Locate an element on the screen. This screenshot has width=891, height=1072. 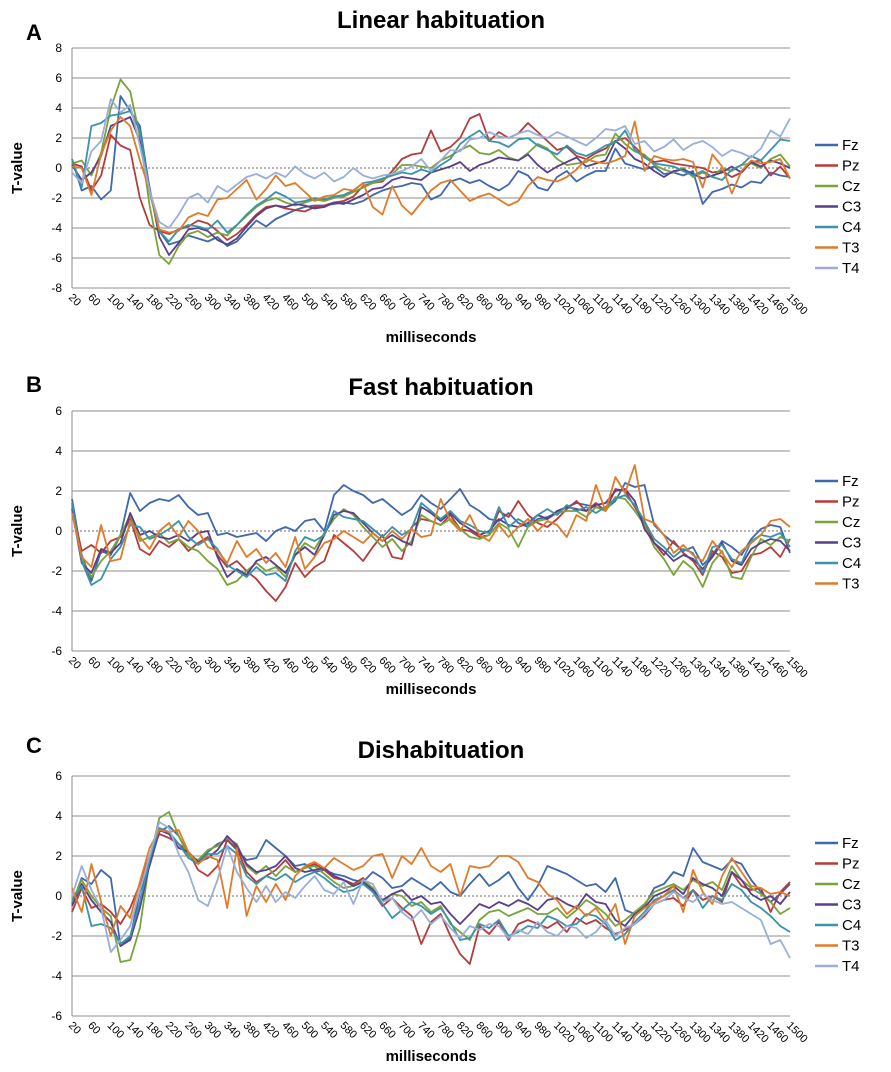
chart-title: Fast habituation is located at coordinates (440, 387).